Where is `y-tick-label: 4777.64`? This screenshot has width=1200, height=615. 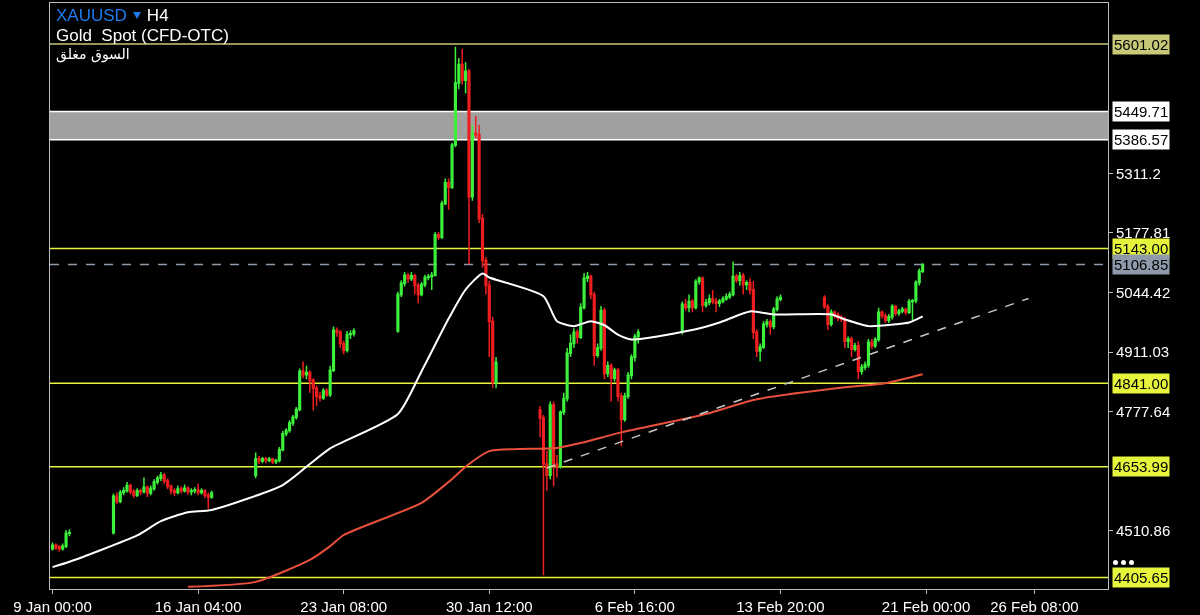 y-tick-label: 4777.64 is located at coordinates (1143, 411).